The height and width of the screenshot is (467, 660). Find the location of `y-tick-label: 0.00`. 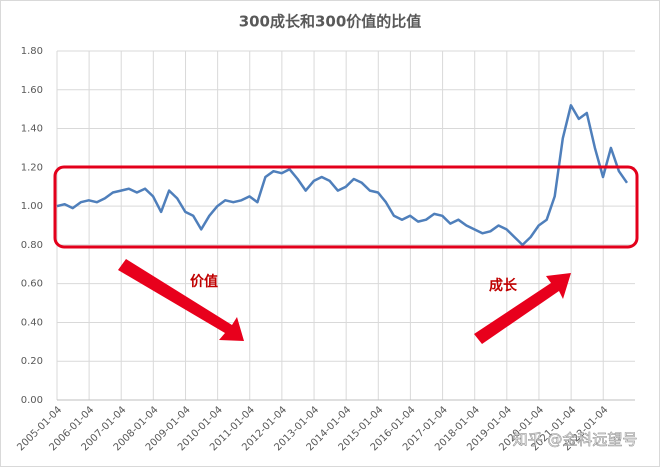

y-tick-label: 0.00 is located at coordinates (32, 400).